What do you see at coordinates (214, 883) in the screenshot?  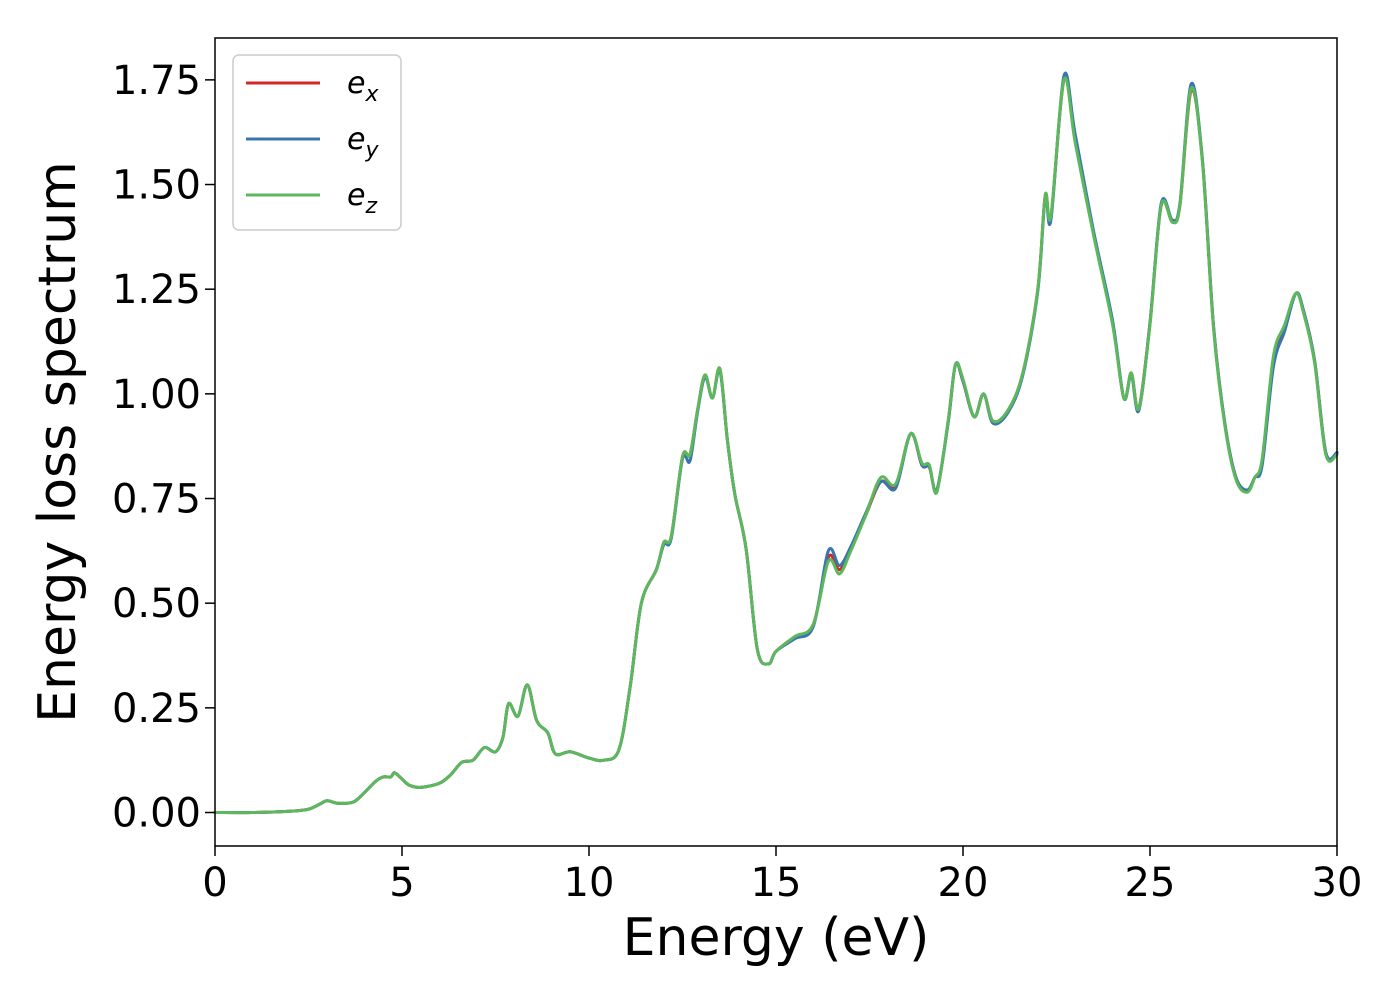 I see `x-tick-label: 0` at bounding box center [214, 883].